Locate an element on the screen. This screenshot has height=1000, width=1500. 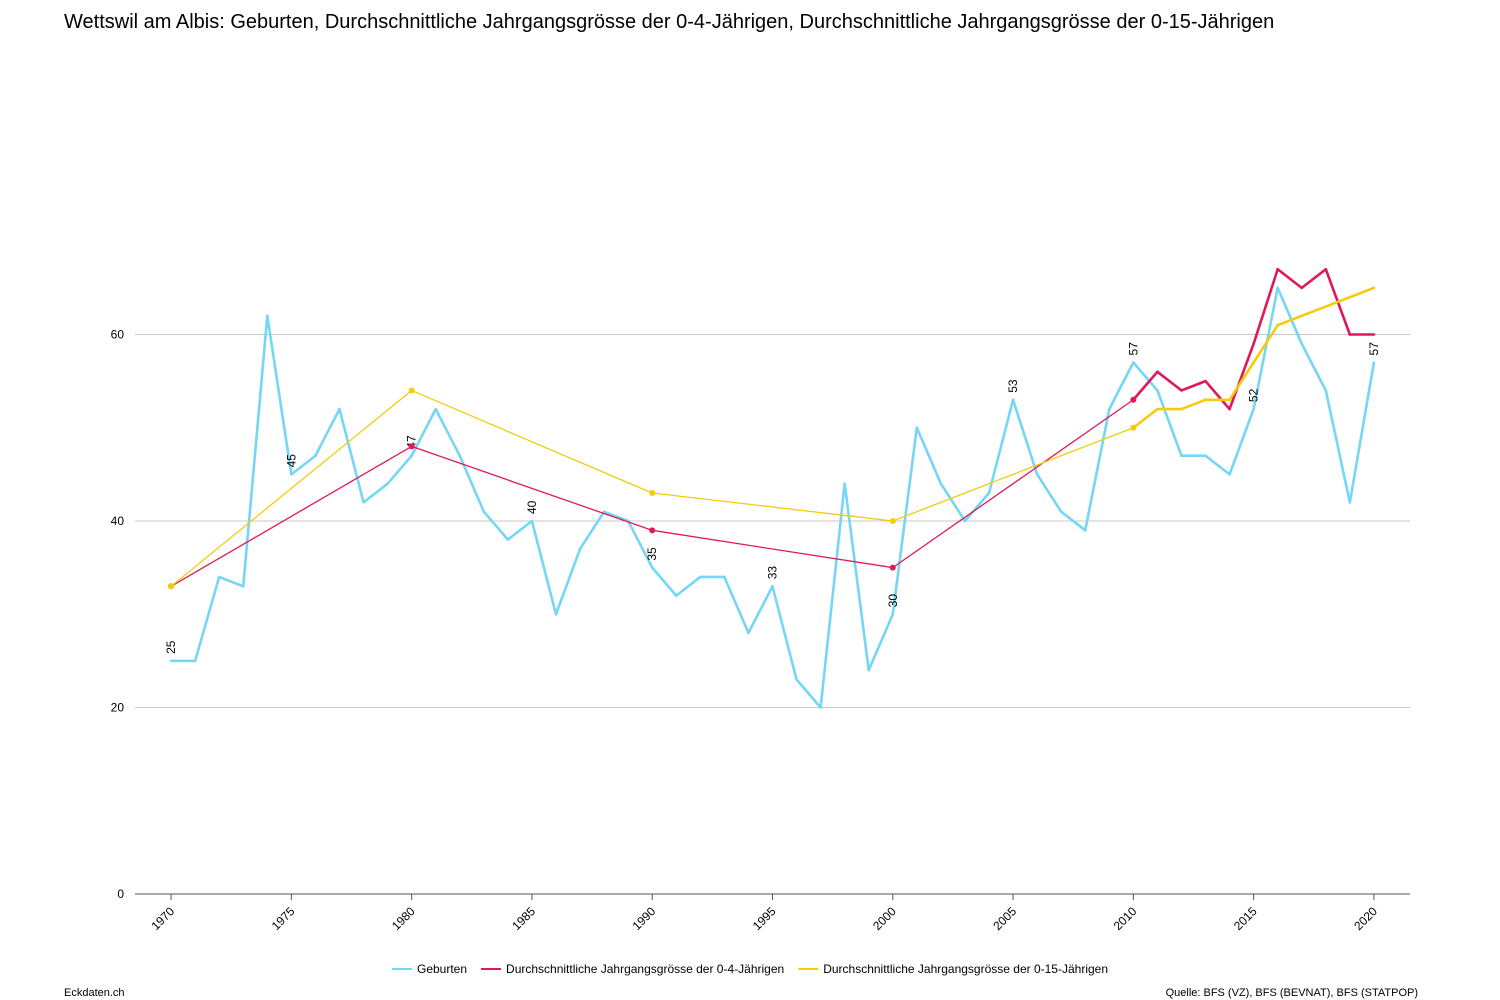
y-tick-label: 40 is located at coordinates (118, 521).